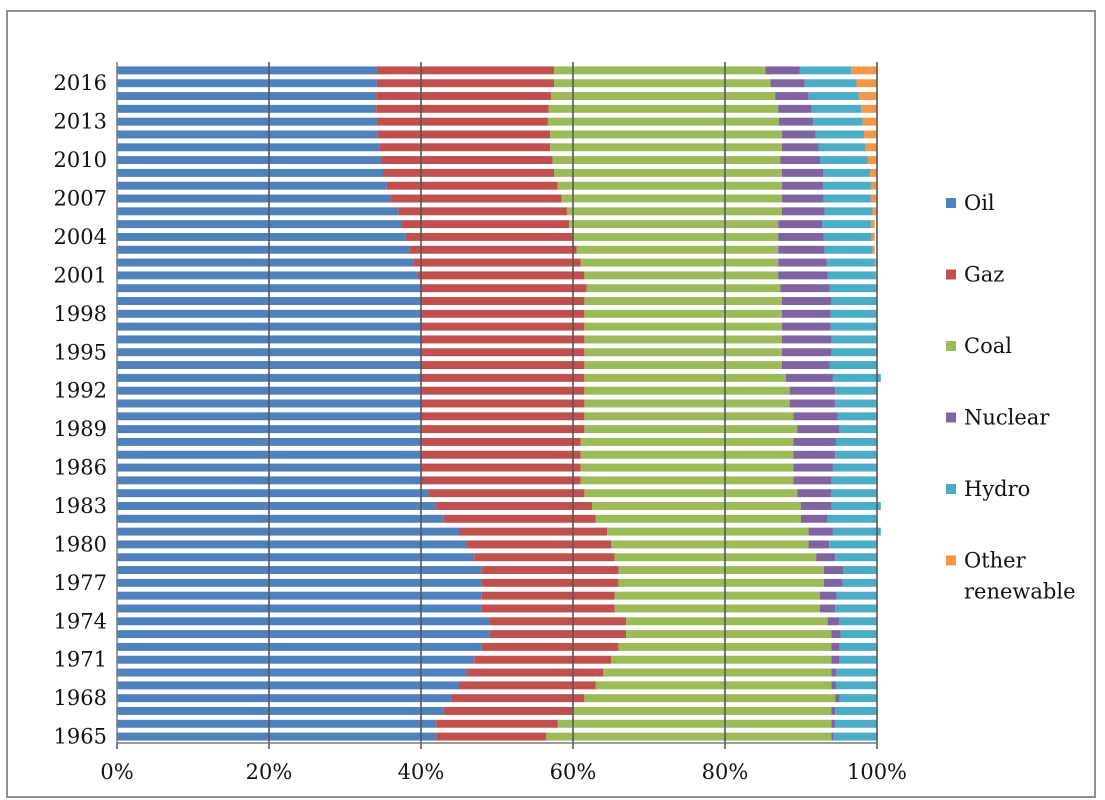  I want to click on bar-segment-hydro-1987, so click(856, 454).